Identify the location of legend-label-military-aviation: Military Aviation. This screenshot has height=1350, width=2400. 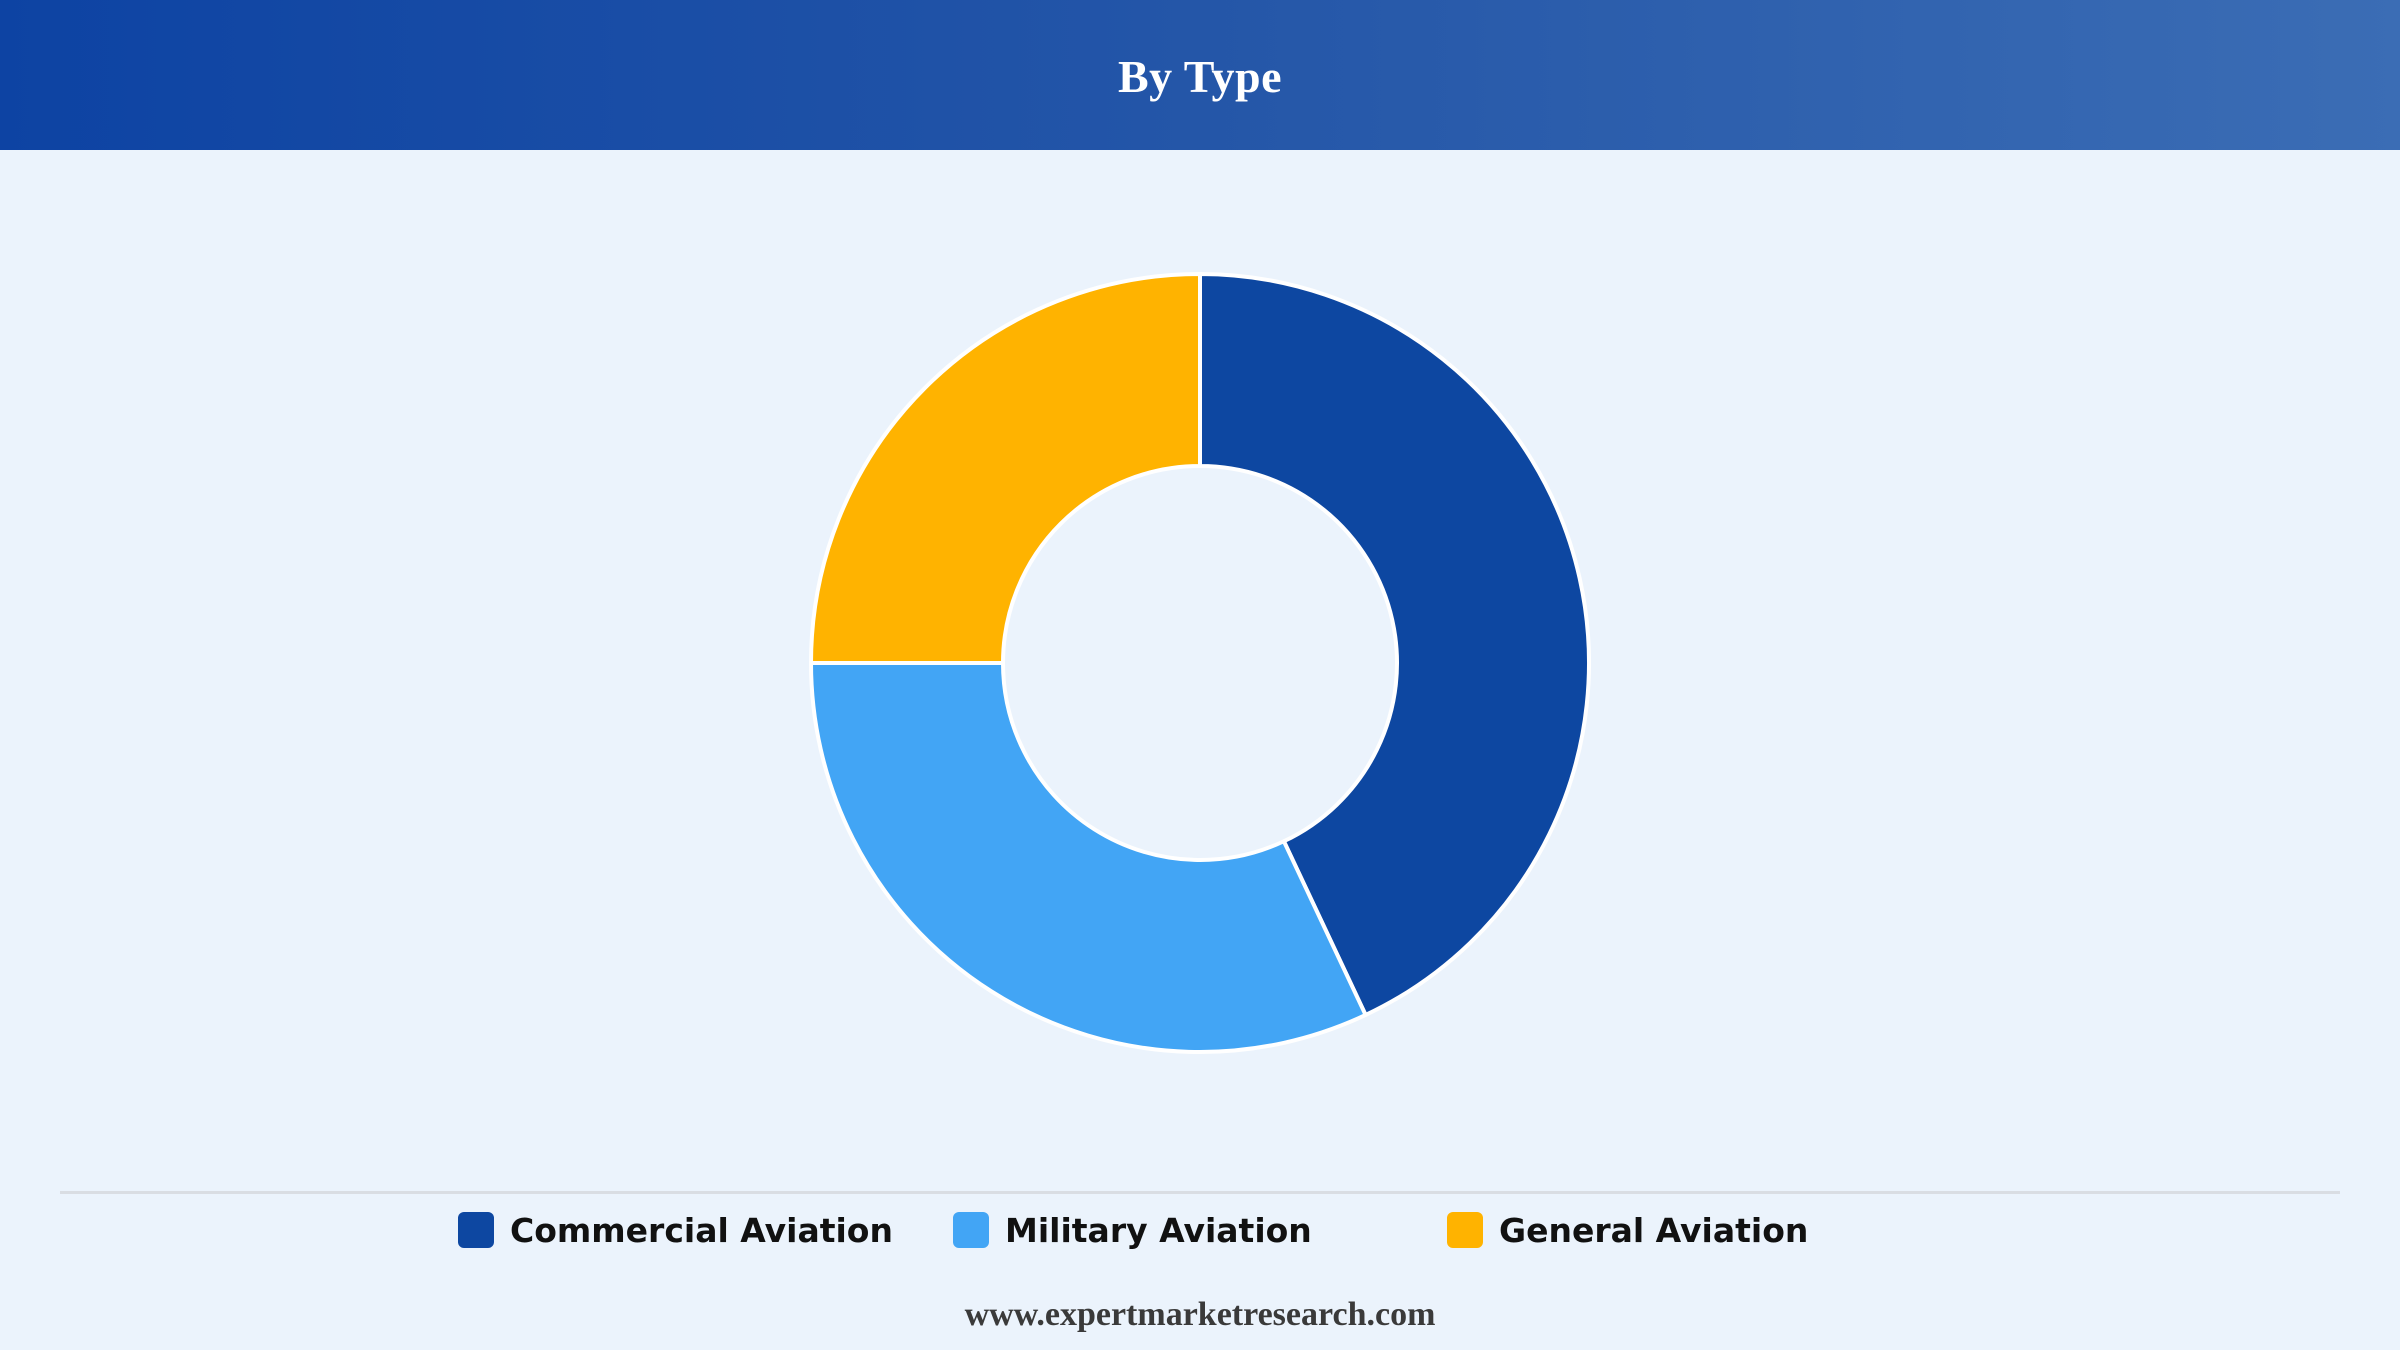
(1158, 1230).